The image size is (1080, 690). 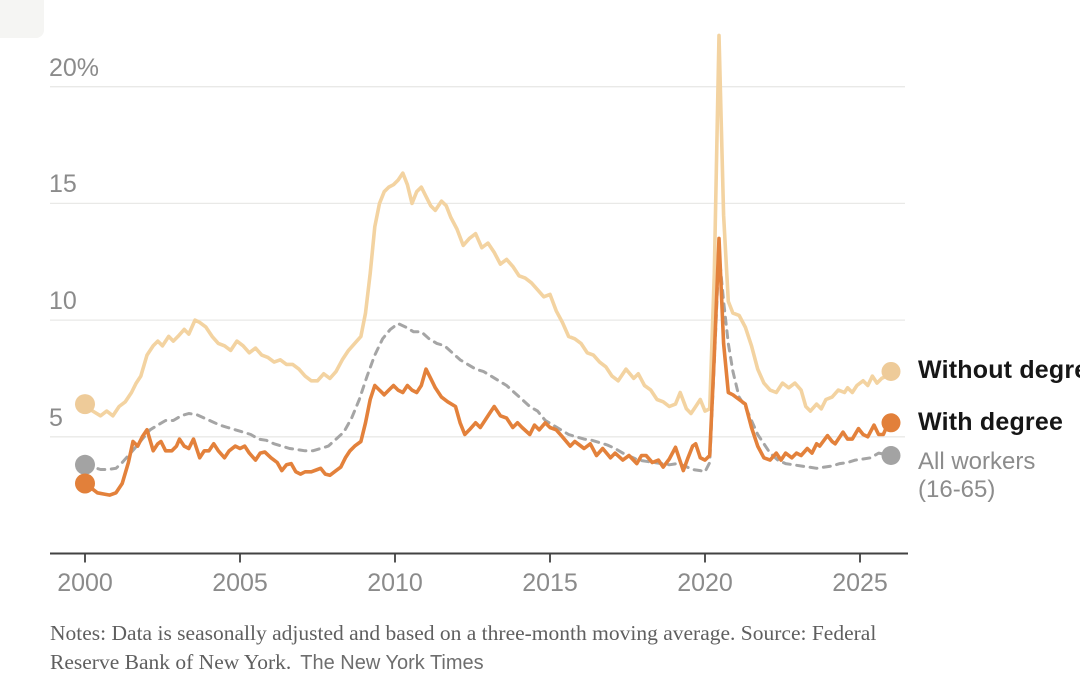 What do you see at coordinates (999, 370) in the screenshot?
I see `legend-label-without-degree: Without degree` at bounding box center [999, 370].